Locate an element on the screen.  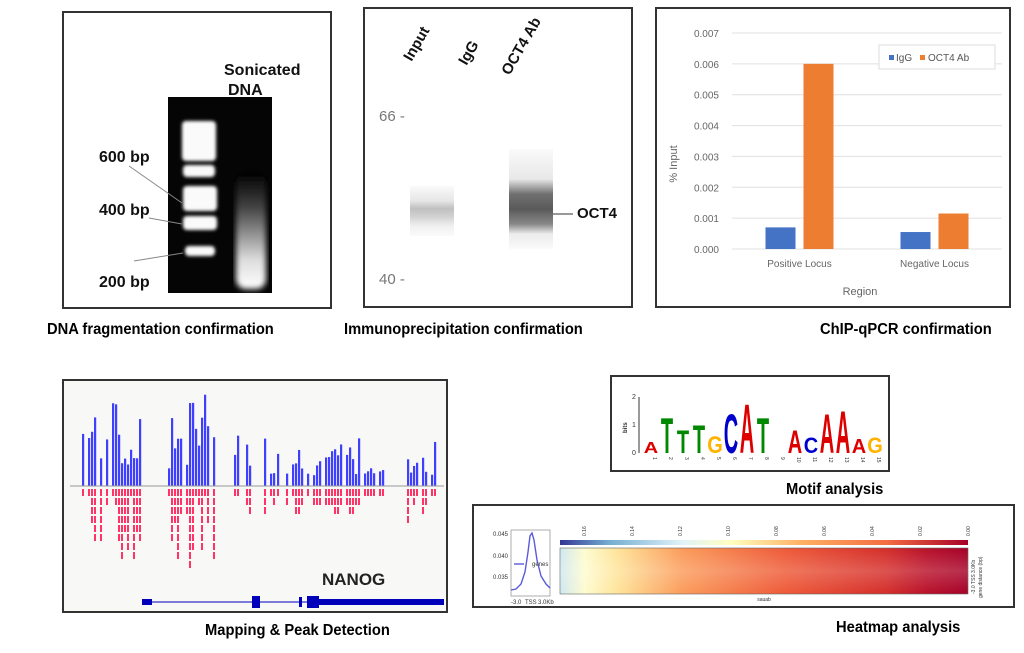
colorbar is located at coordinates (764, 542).